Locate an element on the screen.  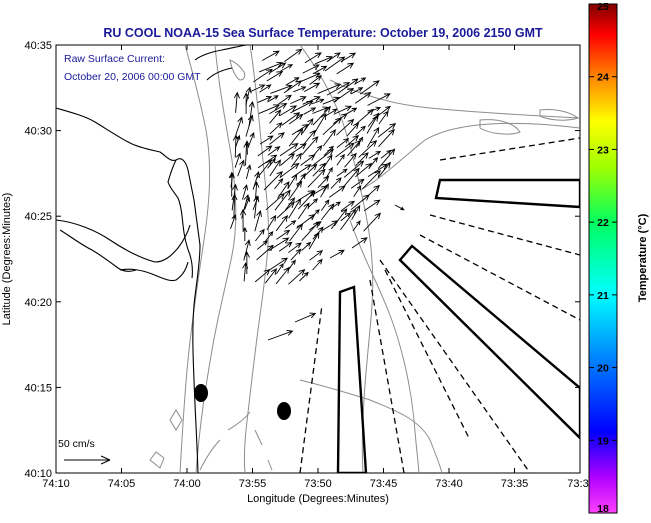
y-tick-label: 40:15 is located at coordinates (38, 388).